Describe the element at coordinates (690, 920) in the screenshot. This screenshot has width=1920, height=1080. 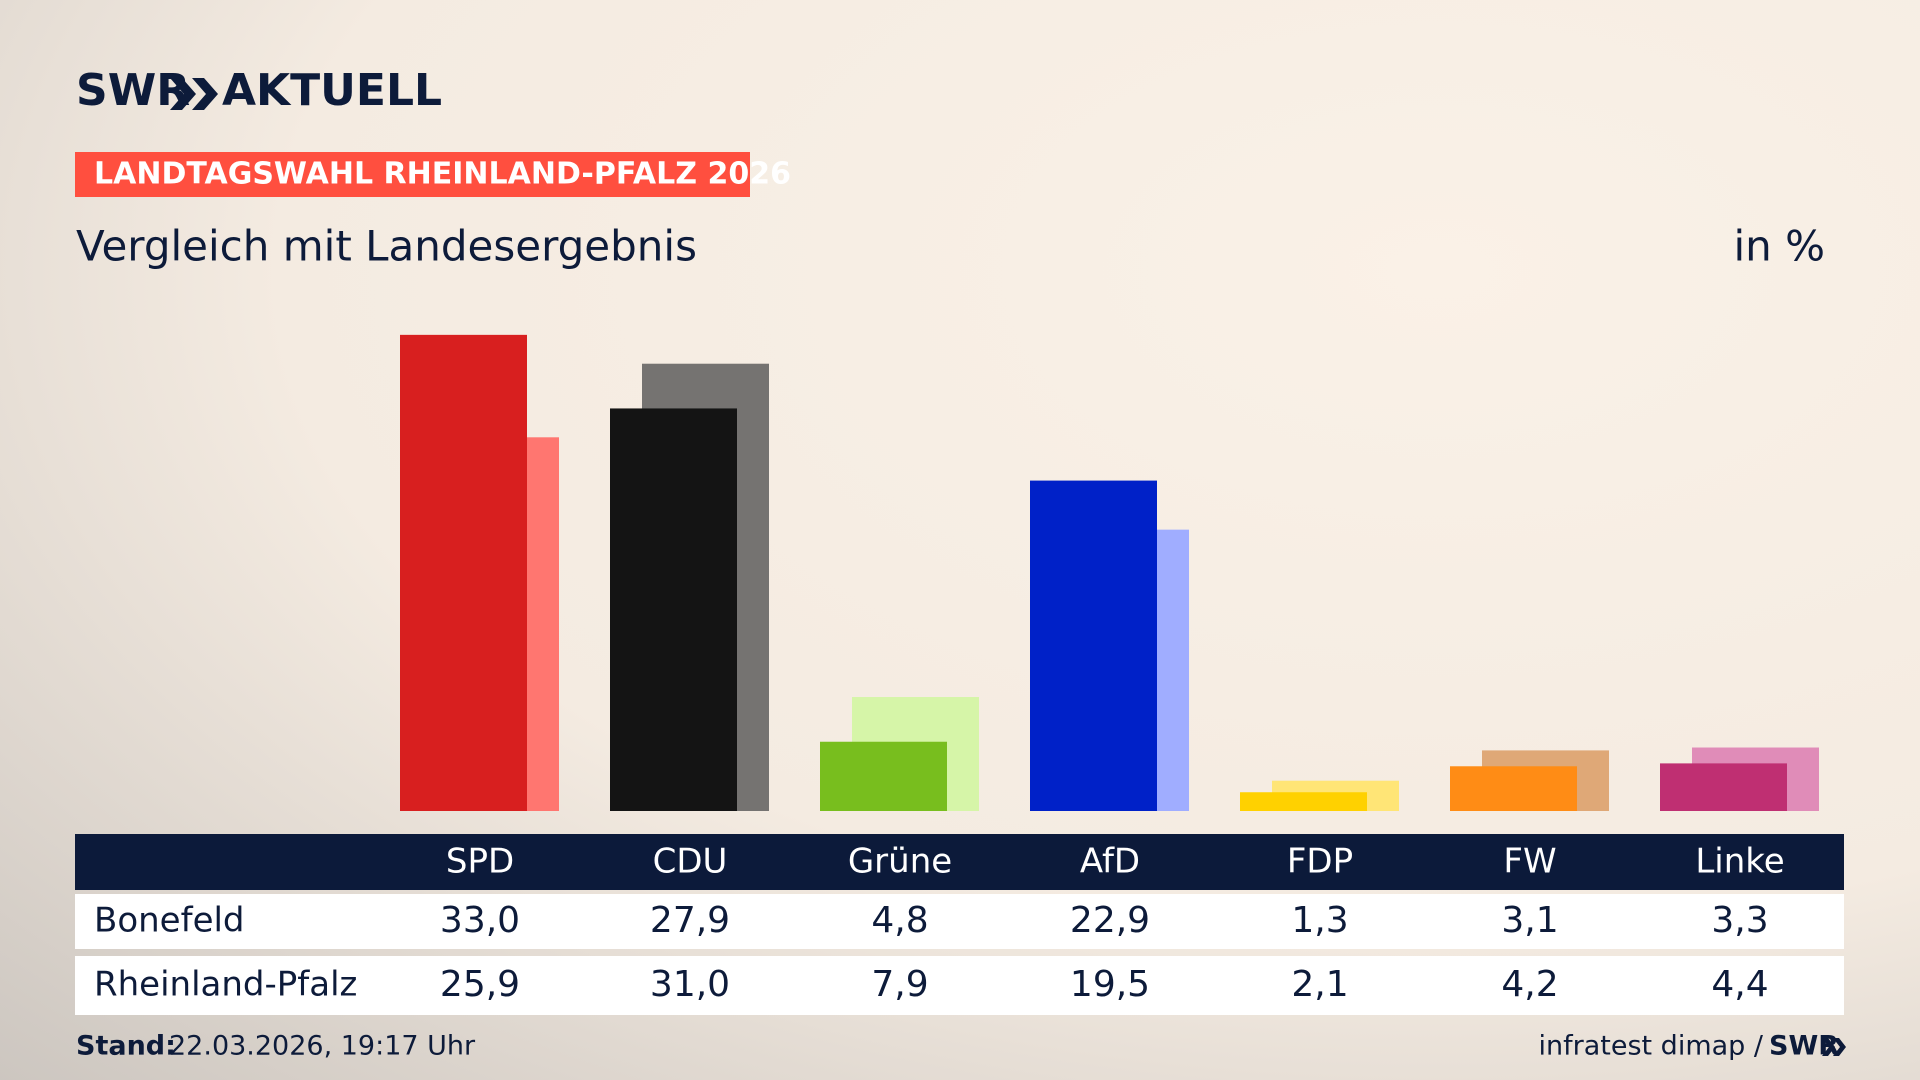
I see `value-label: 27,9` at that location.